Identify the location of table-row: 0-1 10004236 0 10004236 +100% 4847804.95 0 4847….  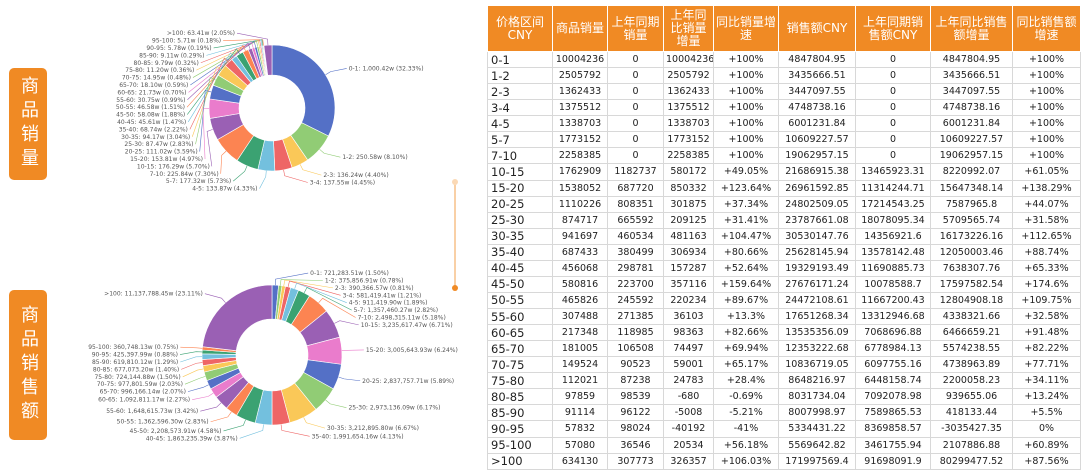
(784, 59).